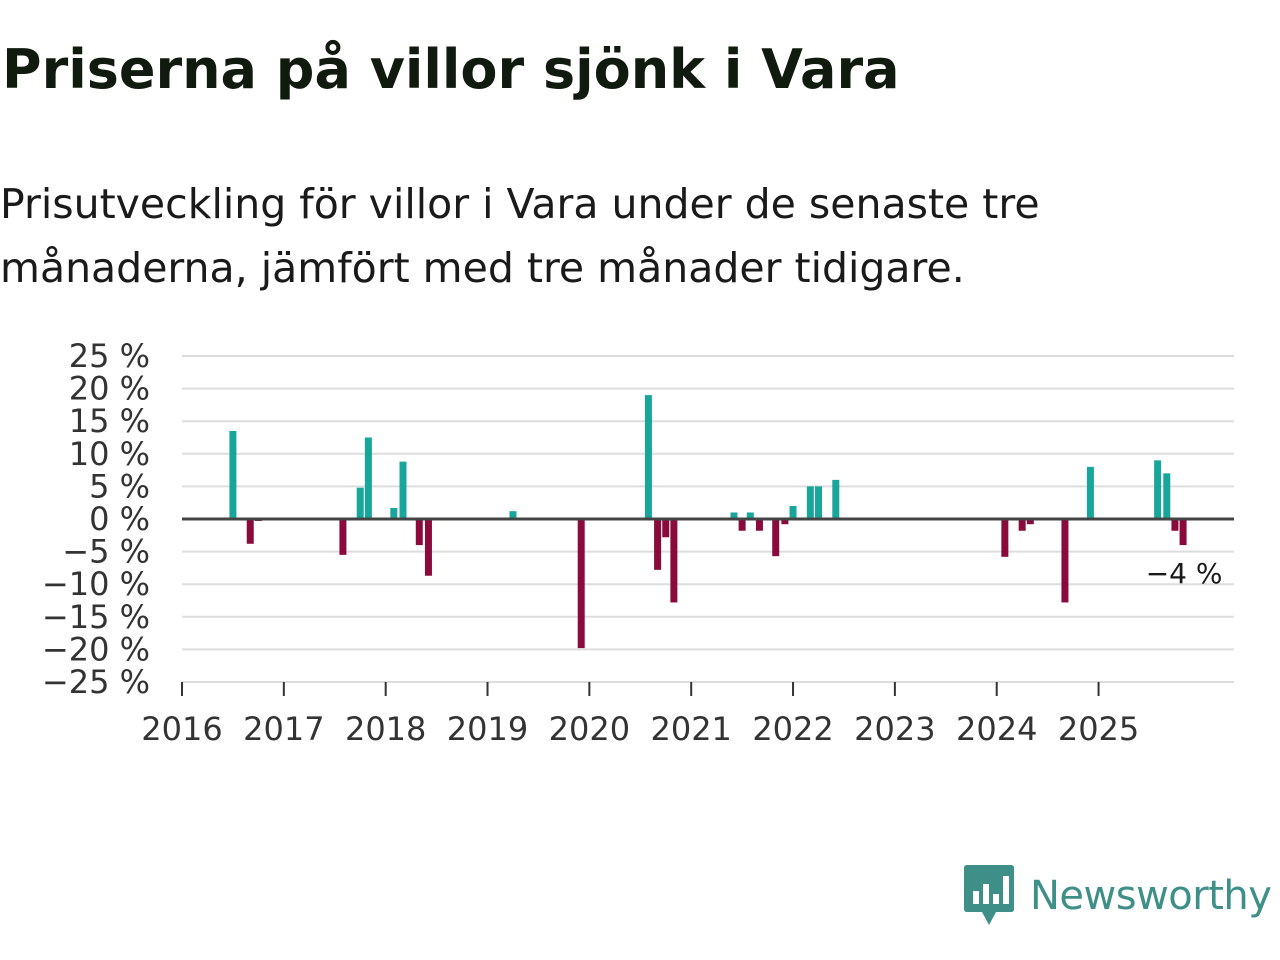 This screenshot has height=960, width=1280. What do you see at coordinates (96, 617) in the screenshot?
I see `y-tick-label: −15 %` at bounding box center [96, 617].